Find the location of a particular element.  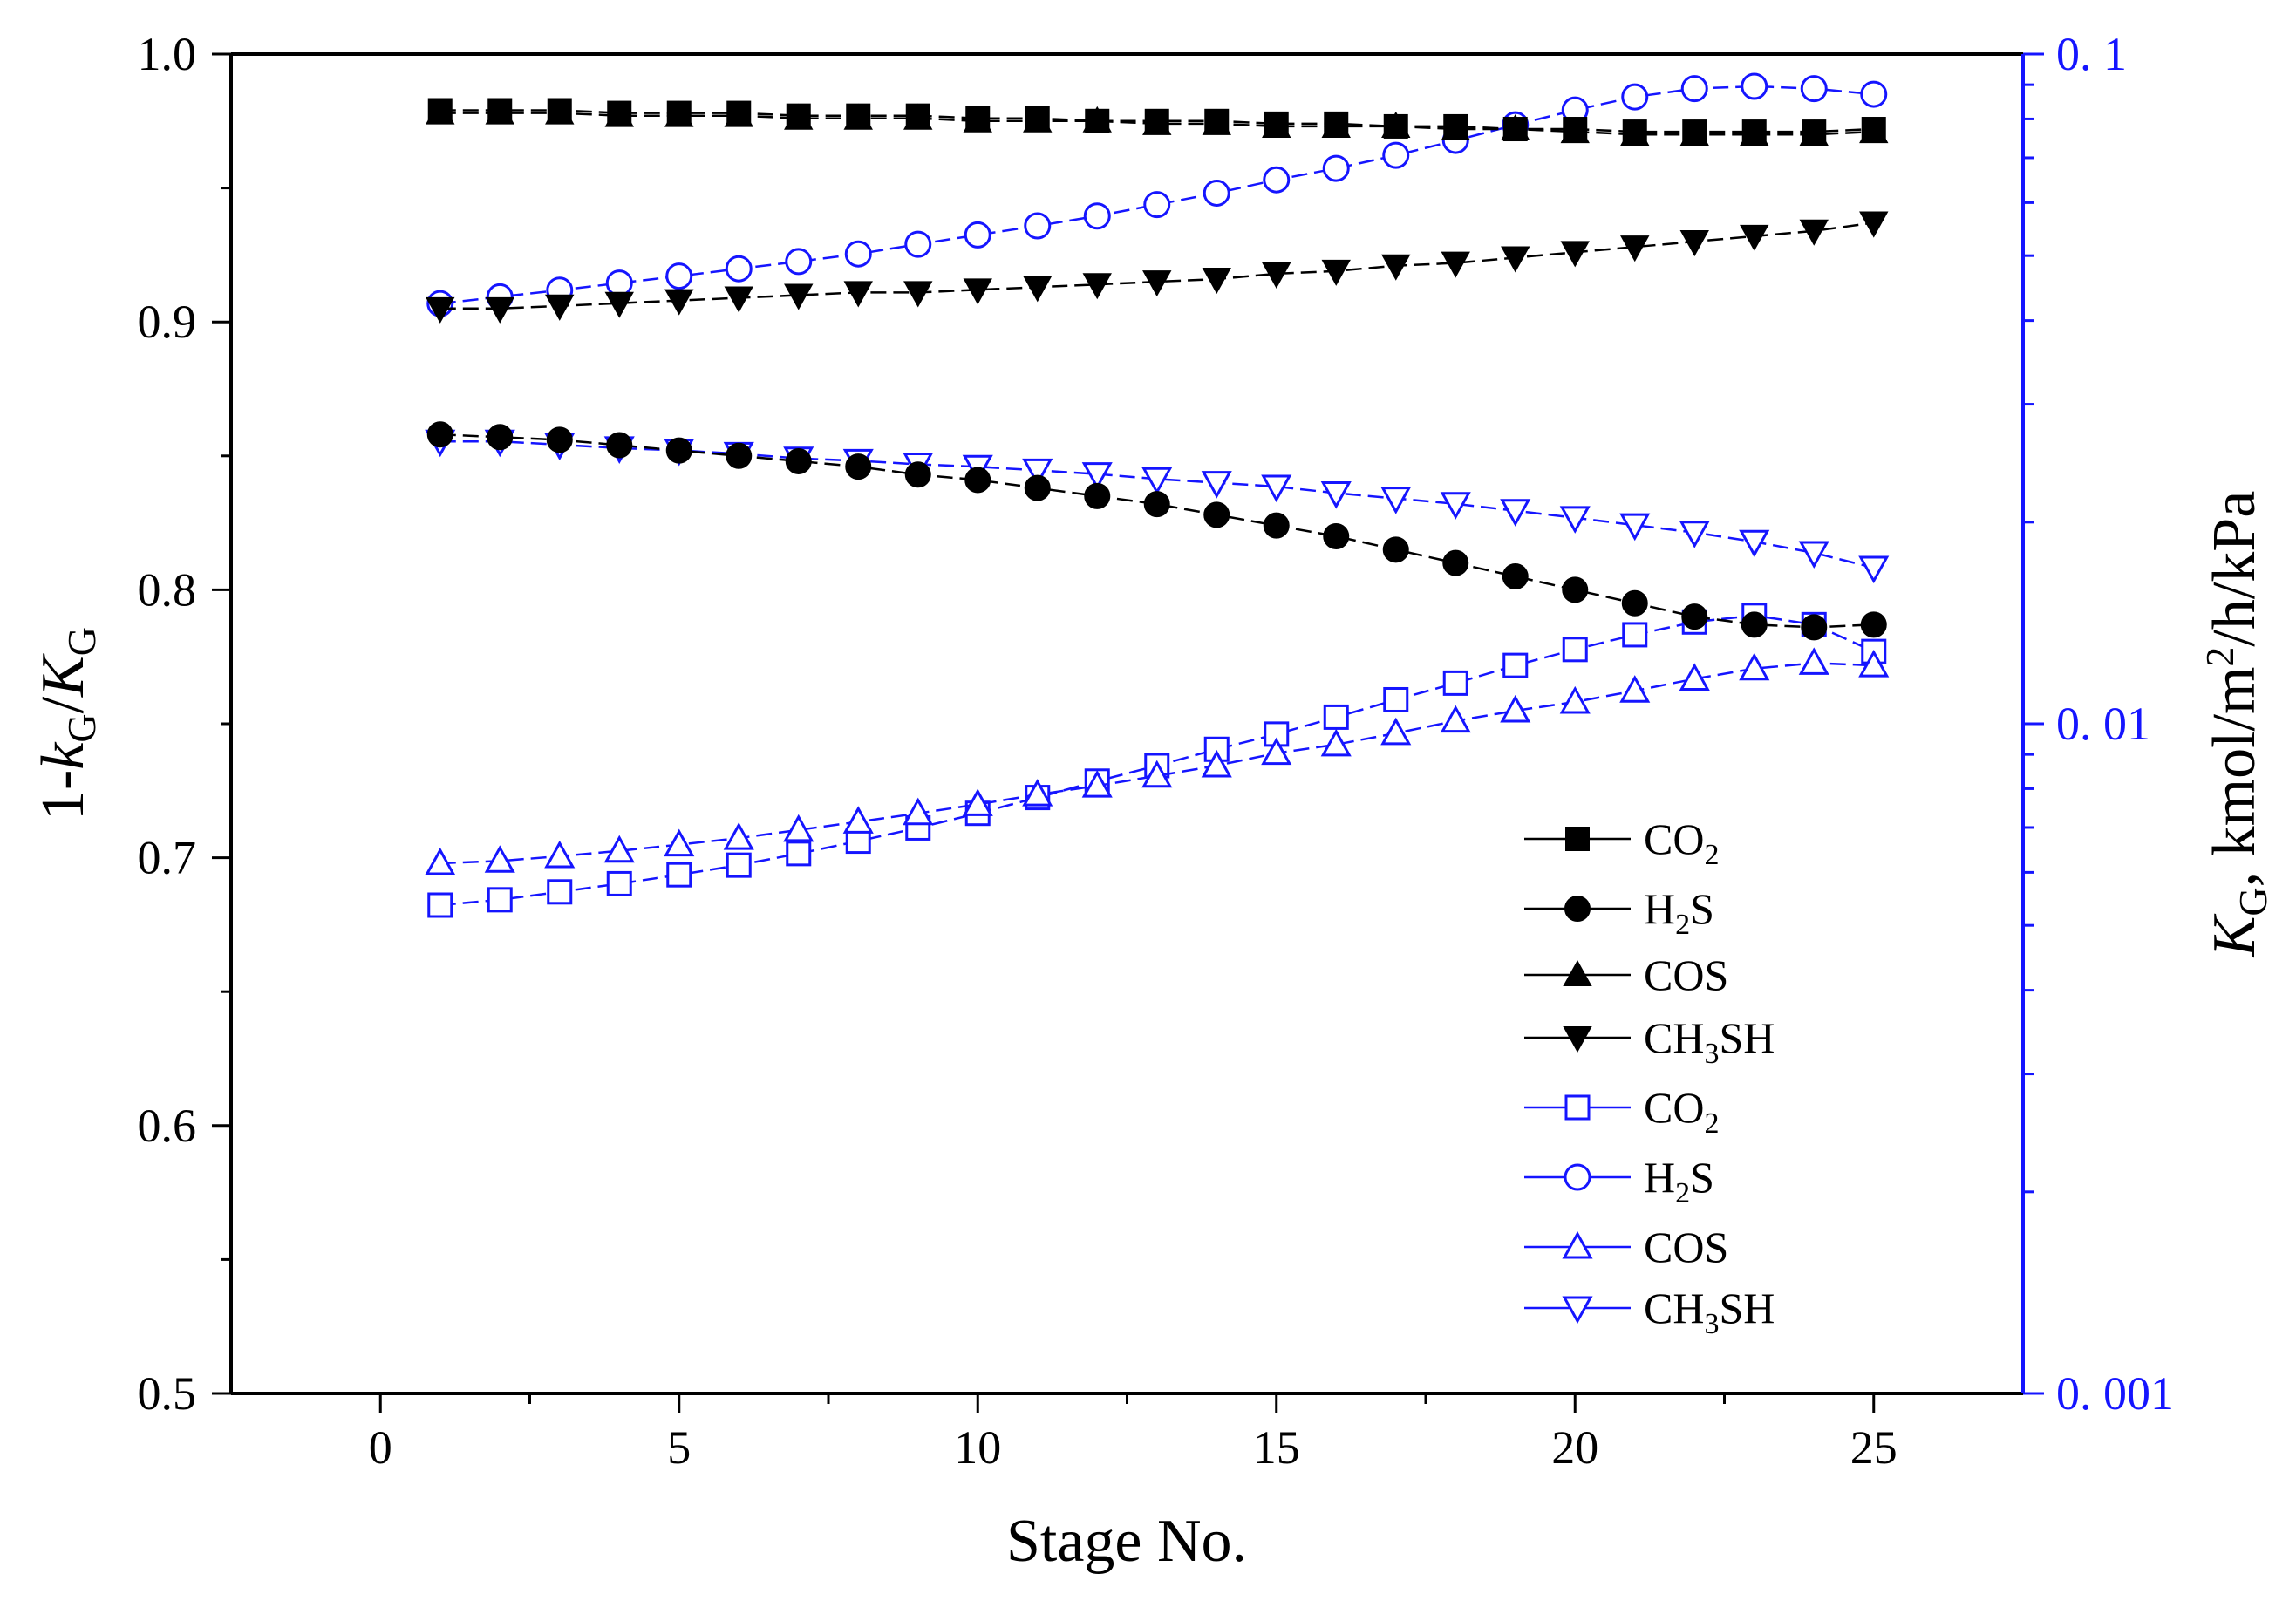

x-tick-label: 0 is located at coordinates (380, 1447).